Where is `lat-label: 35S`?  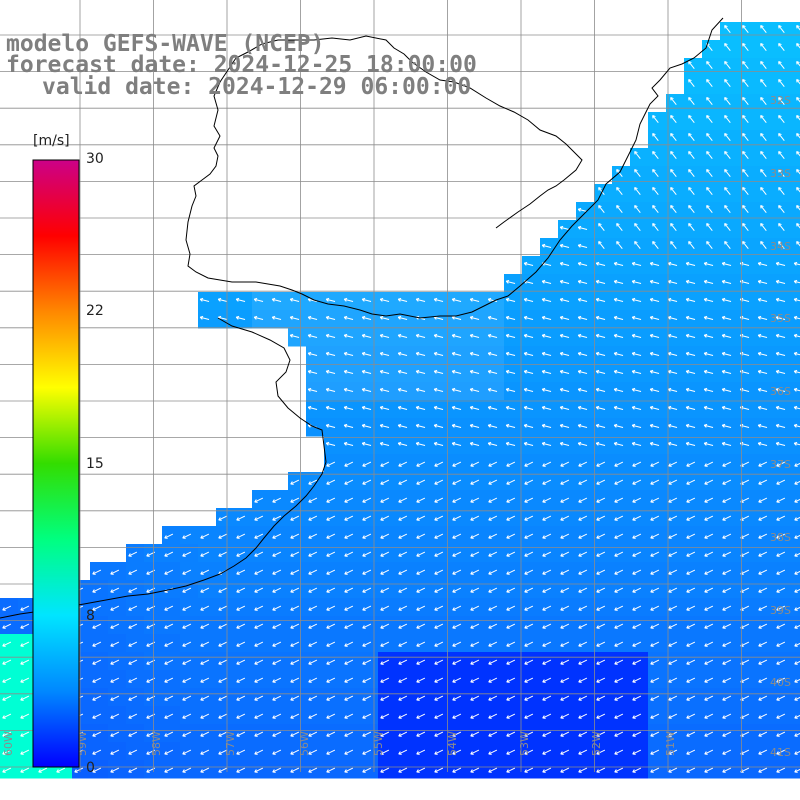 lat-label: 35S is located at coordinates (780, 318).